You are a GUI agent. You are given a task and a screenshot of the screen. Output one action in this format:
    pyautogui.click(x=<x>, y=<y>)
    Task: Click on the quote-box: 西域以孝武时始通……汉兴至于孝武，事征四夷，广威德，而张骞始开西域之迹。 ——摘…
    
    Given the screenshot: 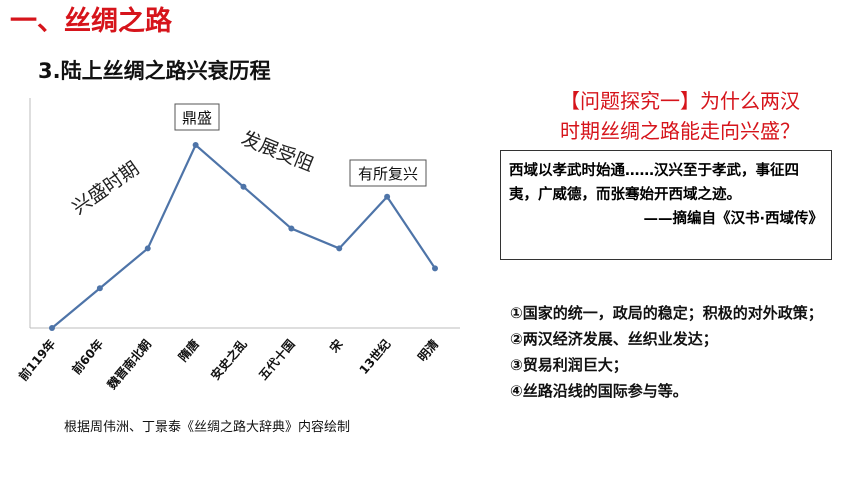 What is the action you would take?
    pyautogui.click(x=666, y=205)
    